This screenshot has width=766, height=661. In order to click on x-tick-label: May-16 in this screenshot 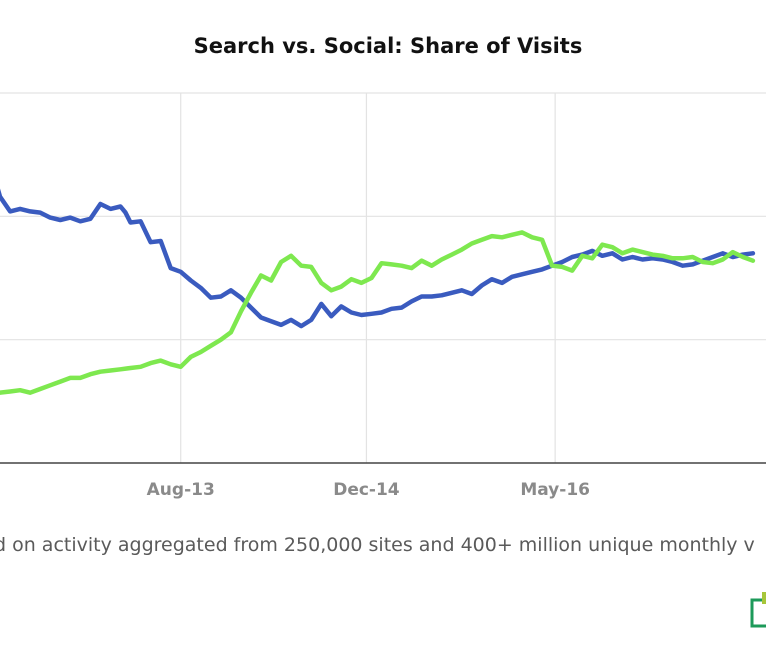, I will do `click(555, 490)`.